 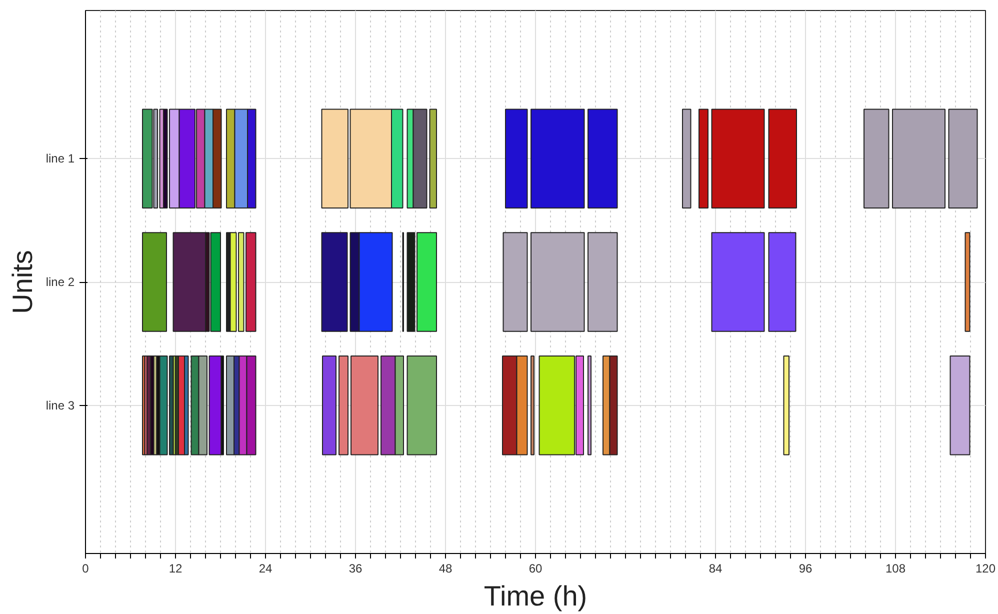 What do you see at coordinates (985, 569) in the screenshot?
I see `x-tick-label: 120` at bounding box center [985, 569].